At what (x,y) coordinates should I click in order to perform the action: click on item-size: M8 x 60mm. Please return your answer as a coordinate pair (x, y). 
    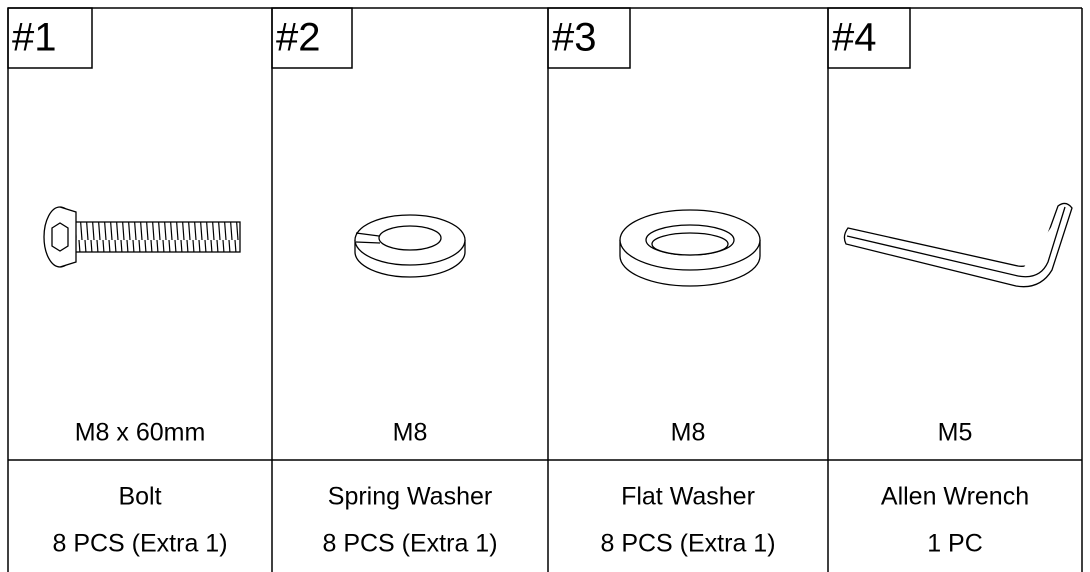
    Looking at the image, I should click on (140, 433).